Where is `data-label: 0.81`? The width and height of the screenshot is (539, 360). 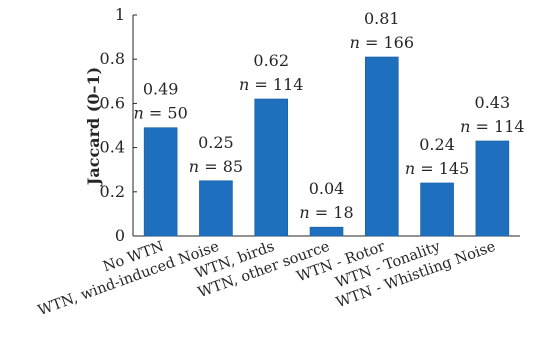 data-label: 0.81 is located at coordinates (382, 18).